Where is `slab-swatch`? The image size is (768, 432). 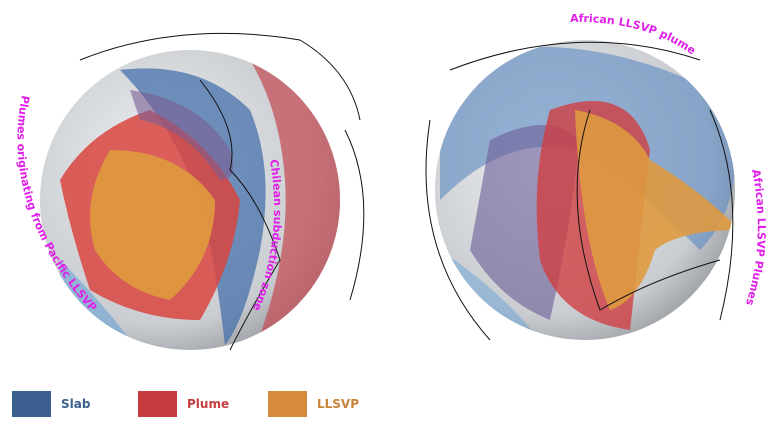
slab-swatch is located at coordinates (31, 404).